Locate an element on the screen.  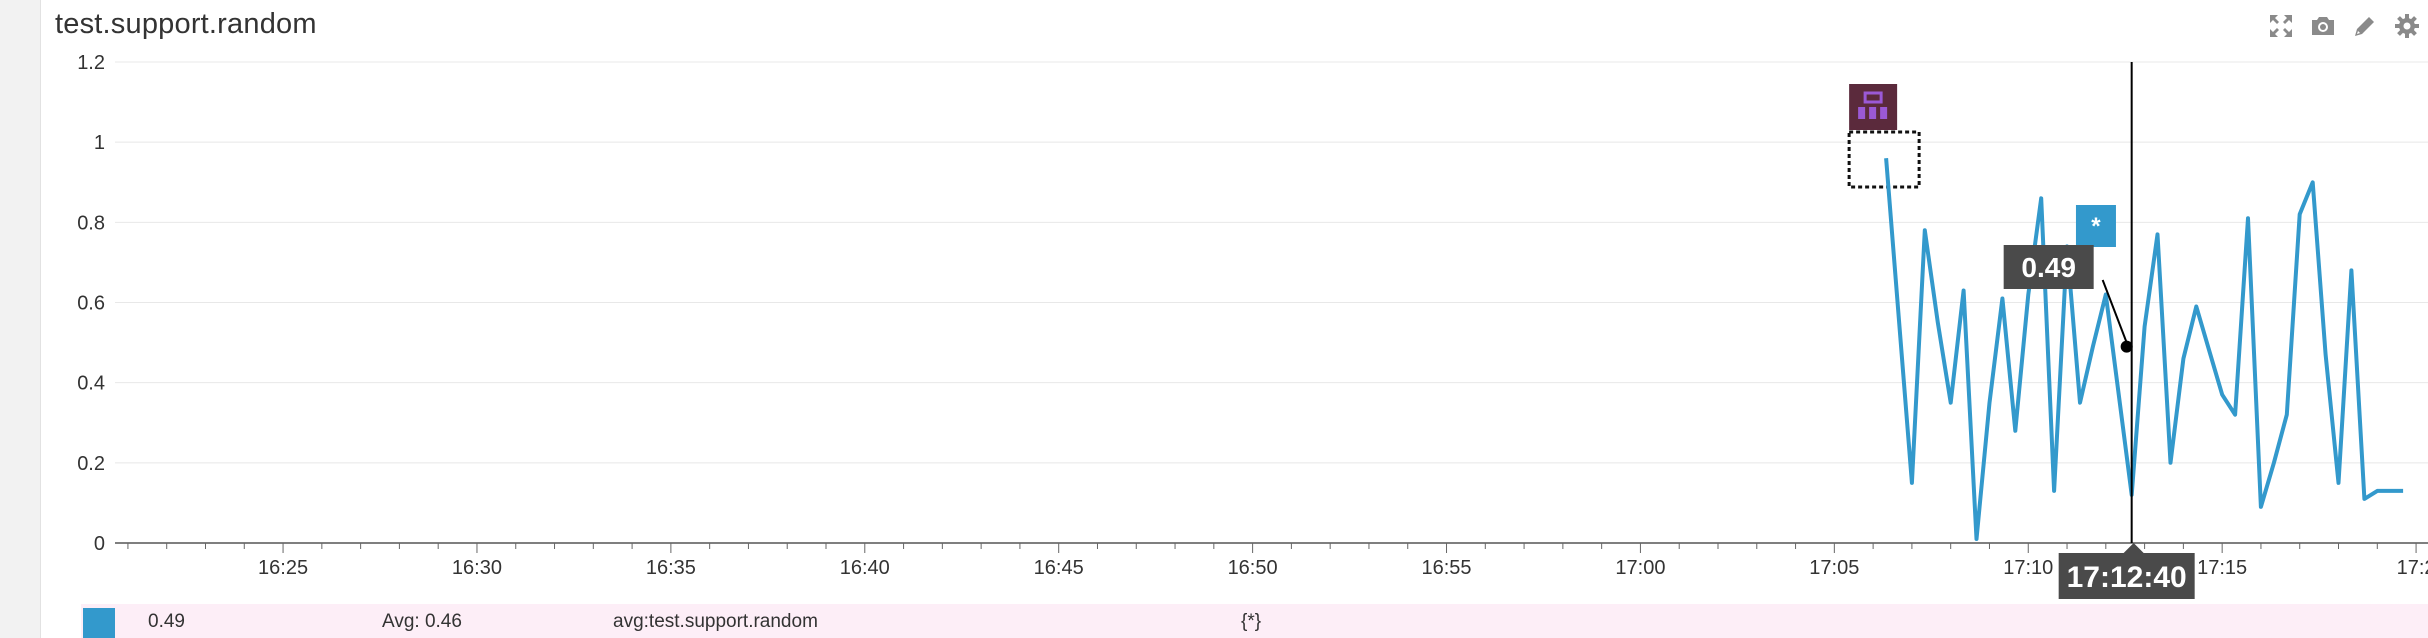
event-marker is located at coordinates (2095, 226).